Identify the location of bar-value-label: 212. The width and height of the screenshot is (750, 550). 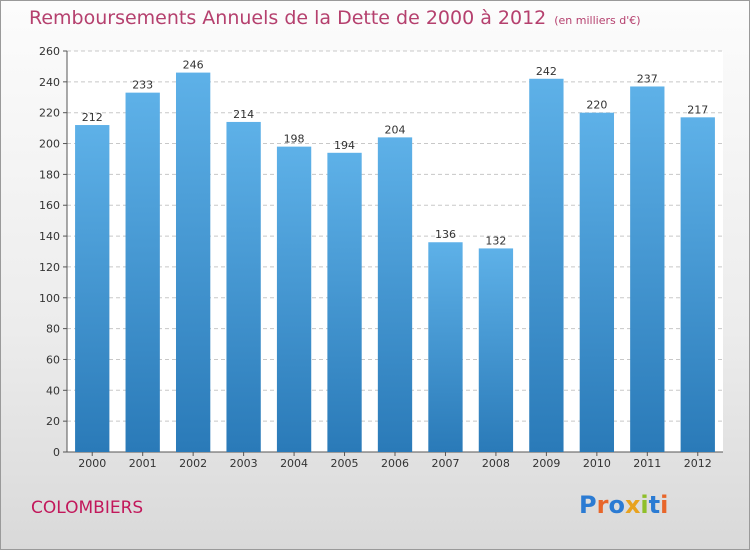
(92, 117).